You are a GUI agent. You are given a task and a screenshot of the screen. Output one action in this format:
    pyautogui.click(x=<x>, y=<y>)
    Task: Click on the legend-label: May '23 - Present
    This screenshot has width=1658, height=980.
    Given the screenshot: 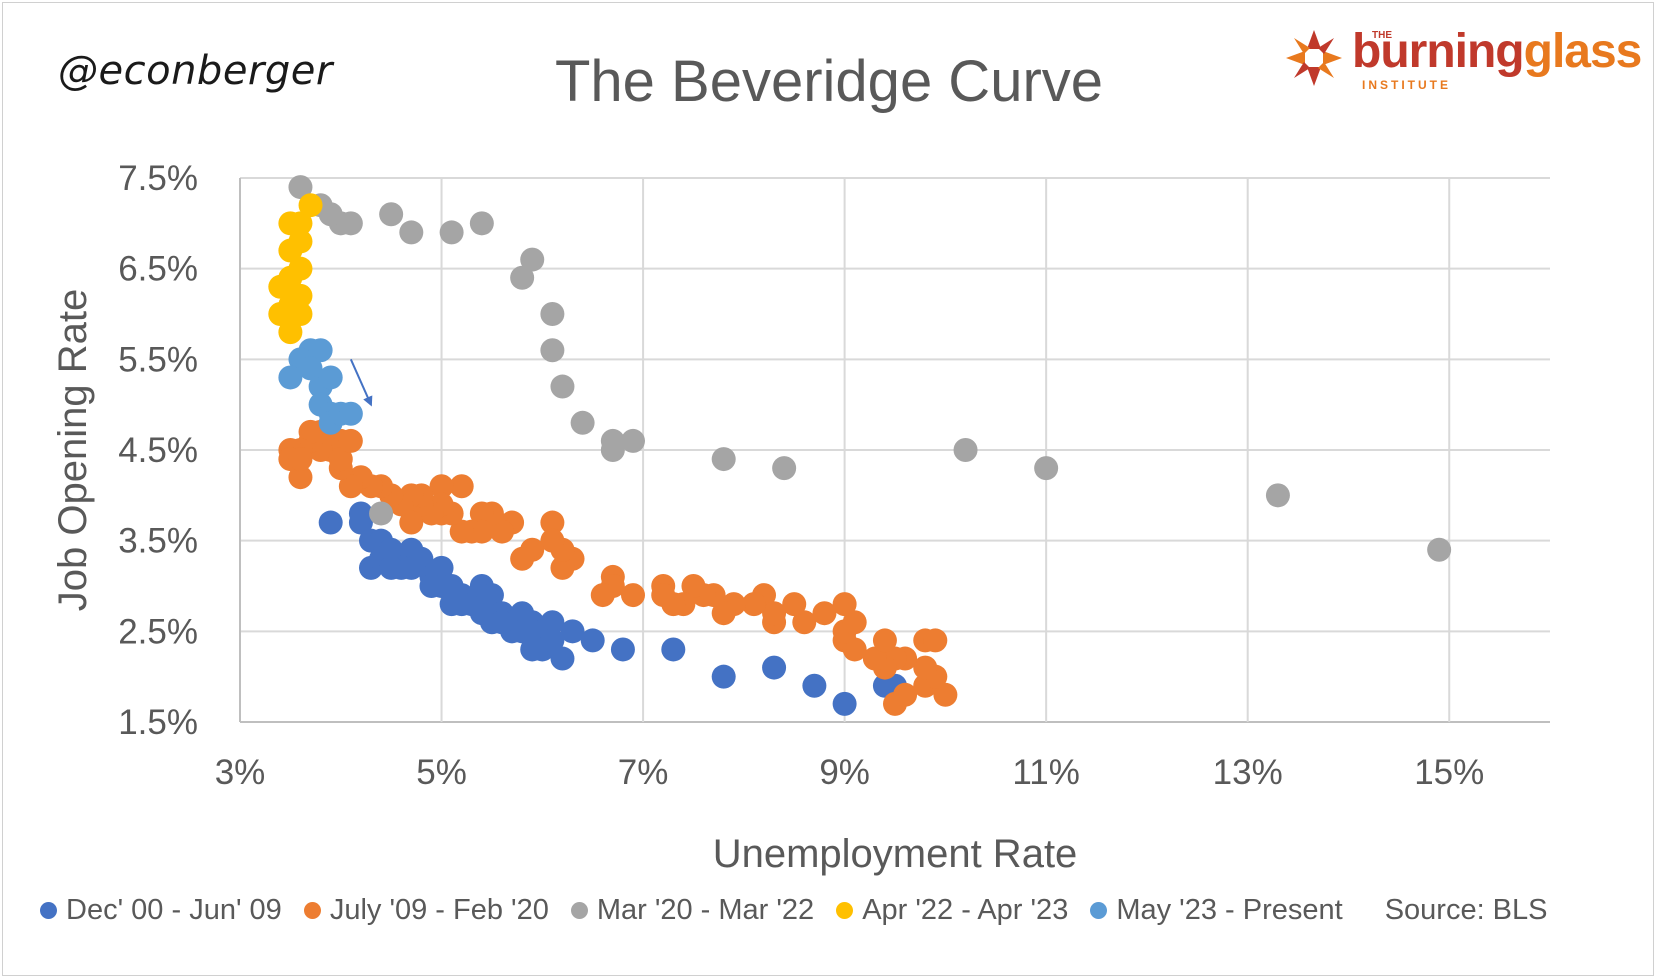 What is the action you would take?
    pyautogui.click(x=1229, y=910)
    